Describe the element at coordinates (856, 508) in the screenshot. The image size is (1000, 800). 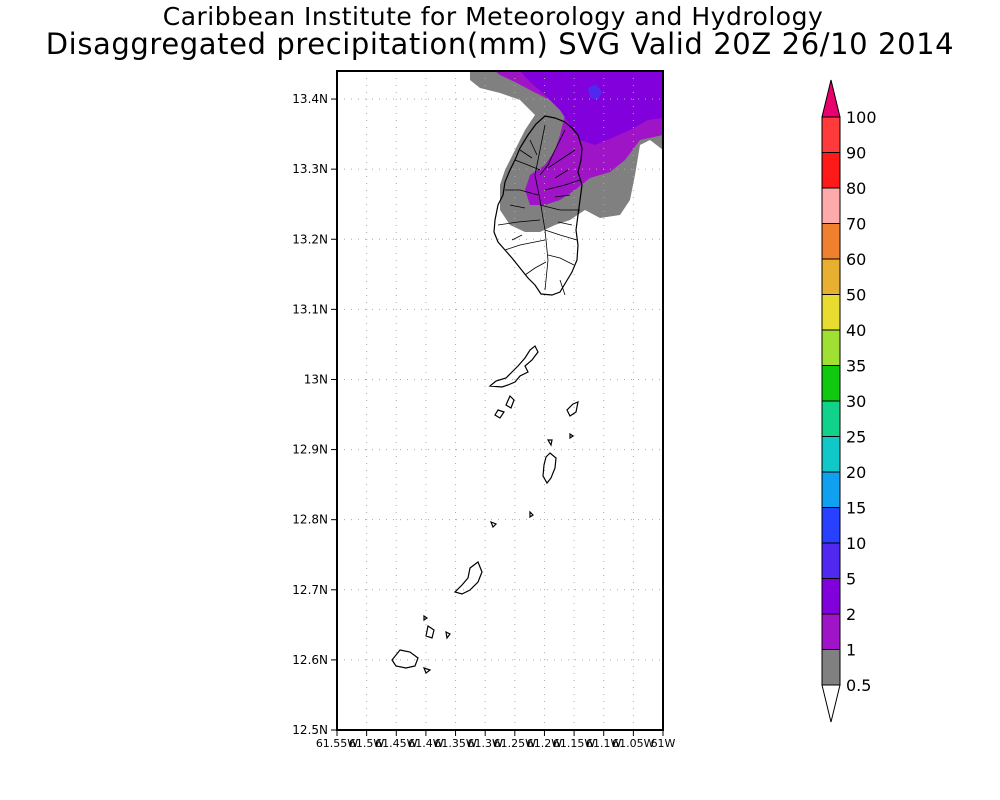
I see `colorbar-label: 15` at that location.